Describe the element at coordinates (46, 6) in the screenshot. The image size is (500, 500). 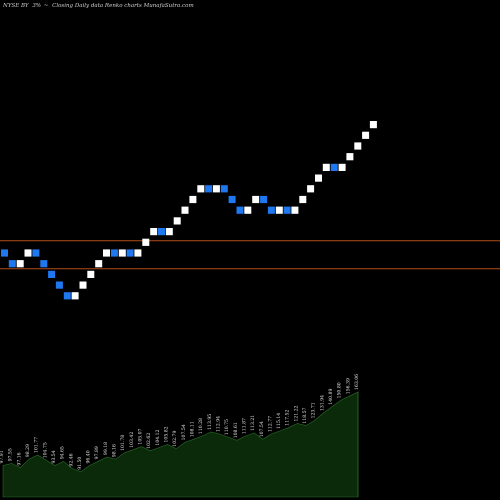
I see `arrow-label: ~` at that location.